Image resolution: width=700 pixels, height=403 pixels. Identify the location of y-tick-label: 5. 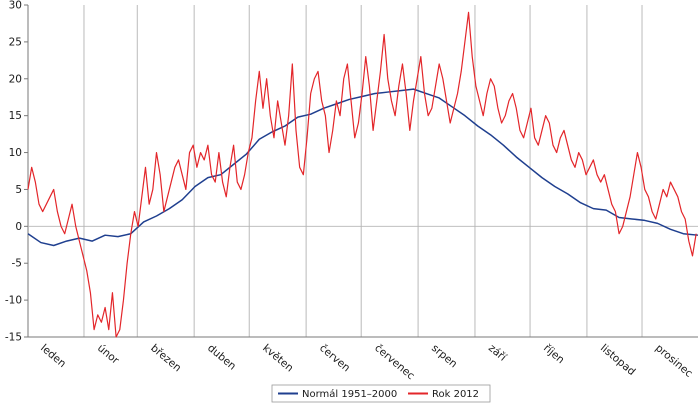
(18, 190).